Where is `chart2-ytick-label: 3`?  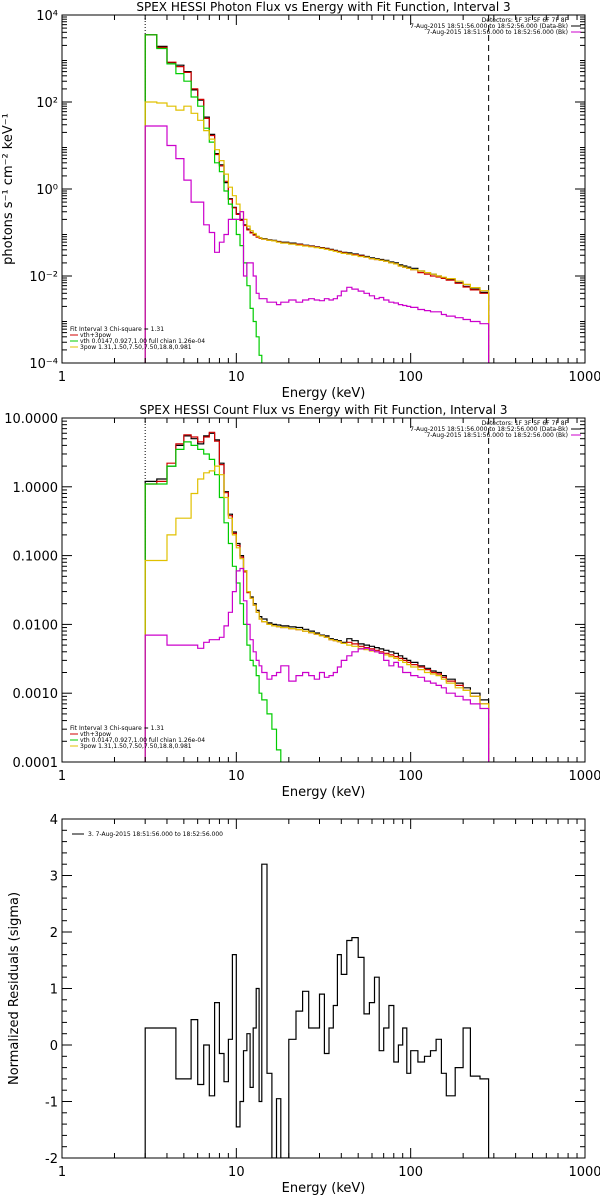 chart2-ytick-label: 3 is located at coordinates (54, 877).